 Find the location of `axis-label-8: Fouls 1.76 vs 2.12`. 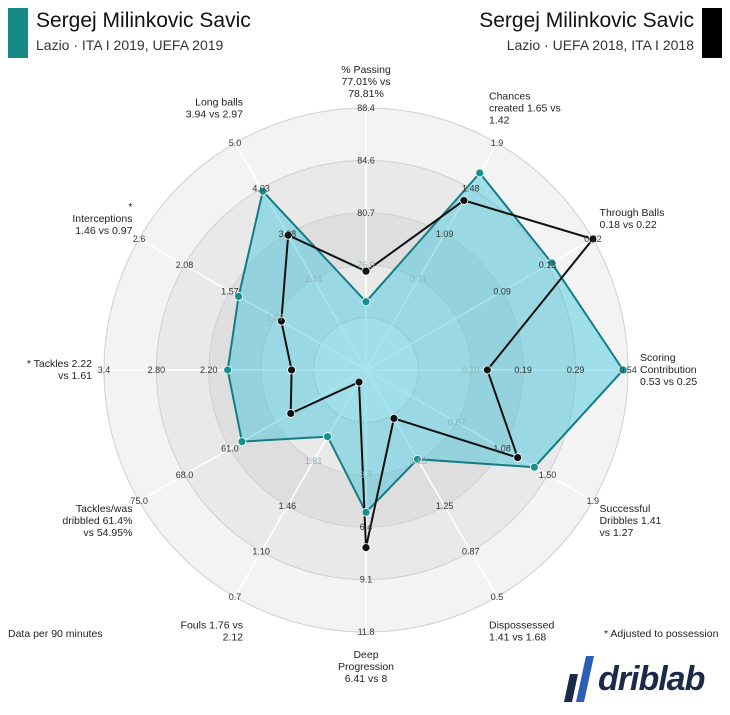

axis-label-8: Fouls 1.76 vs 2.12 is located at coordinates (212, 632).